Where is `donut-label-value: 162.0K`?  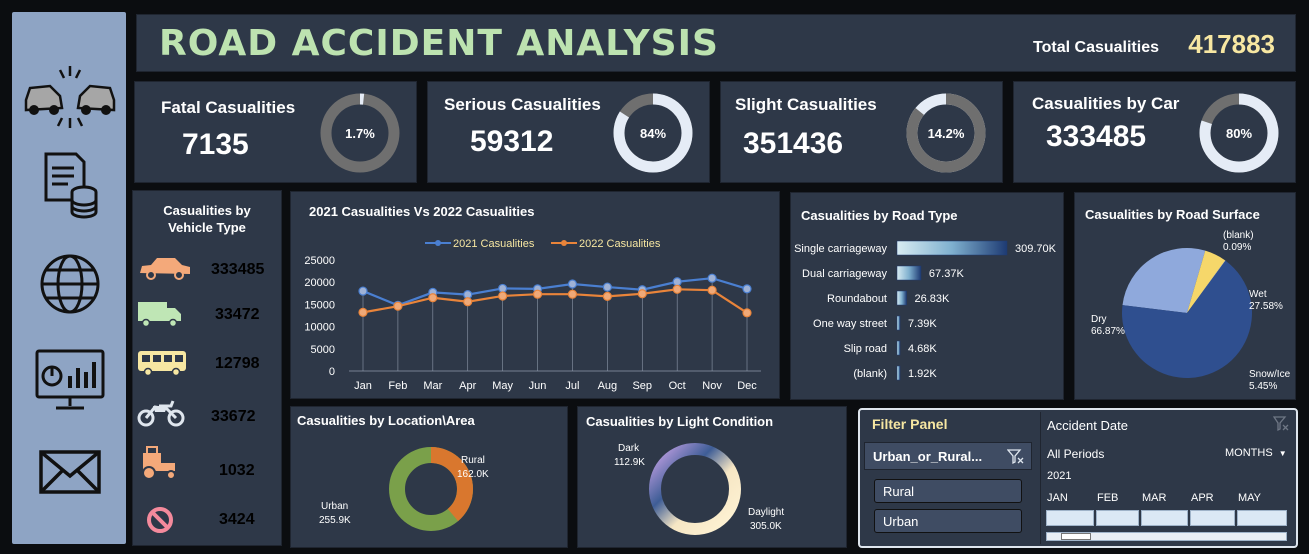 donut-label-value: 162.0K is located at coordinates (473, 474).